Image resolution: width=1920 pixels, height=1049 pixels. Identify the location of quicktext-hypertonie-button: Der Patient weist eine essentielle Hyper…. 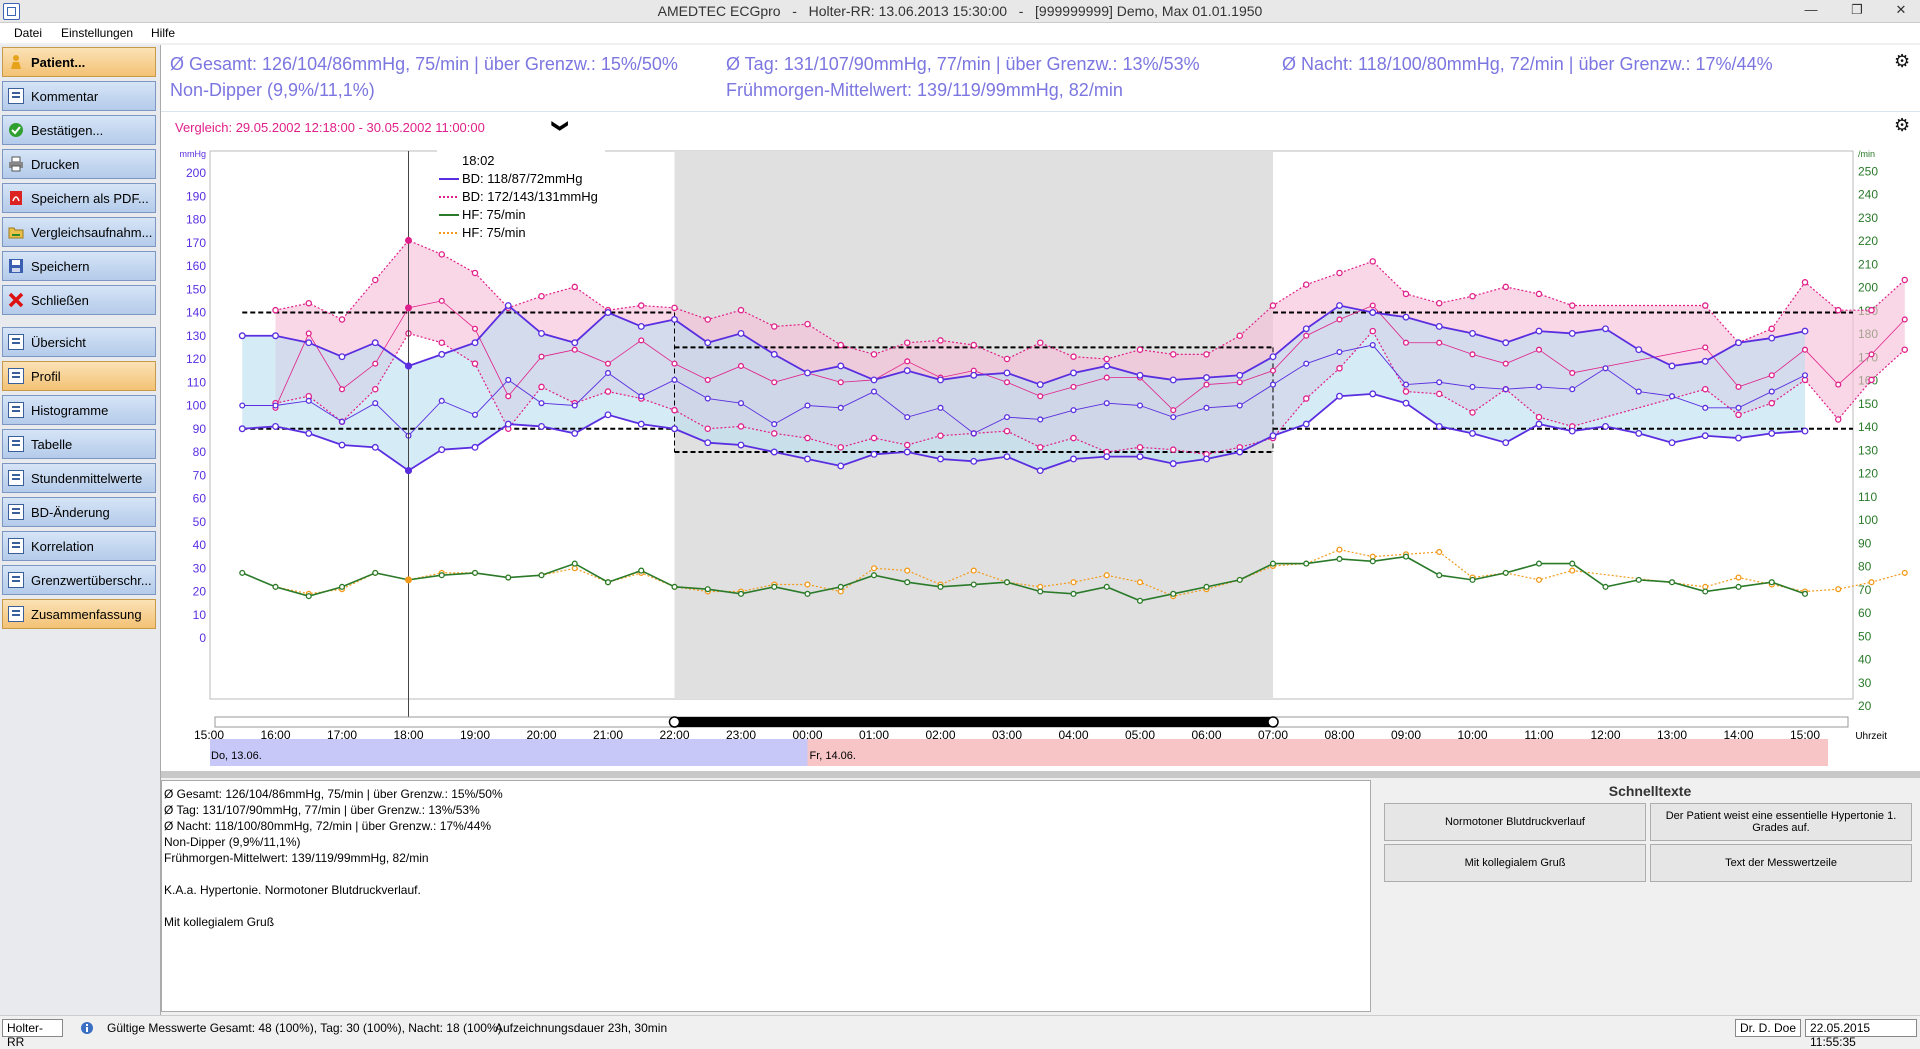
(1781, 822).